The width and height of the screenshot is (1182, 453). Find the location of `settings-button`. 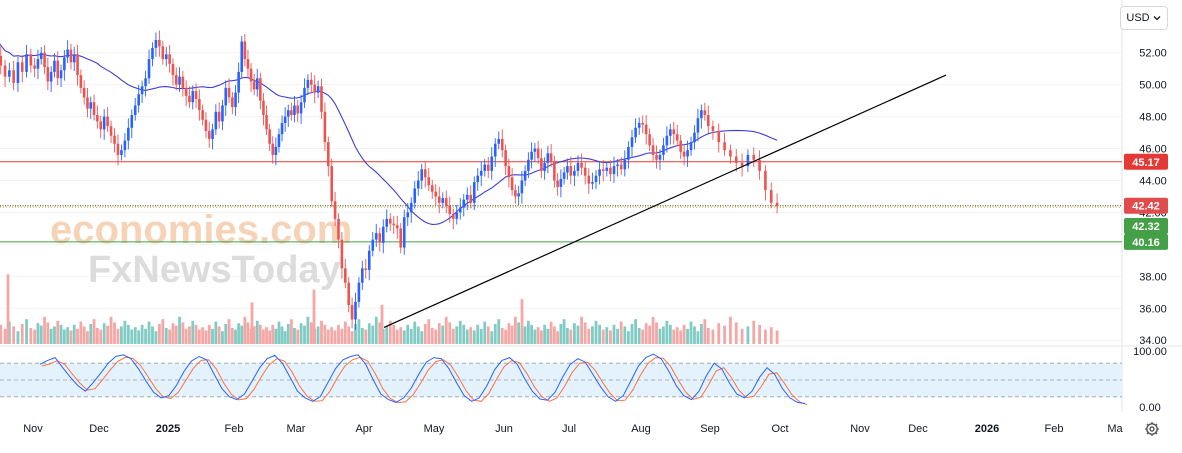

settings-button is located at coordinates (1152, 429).